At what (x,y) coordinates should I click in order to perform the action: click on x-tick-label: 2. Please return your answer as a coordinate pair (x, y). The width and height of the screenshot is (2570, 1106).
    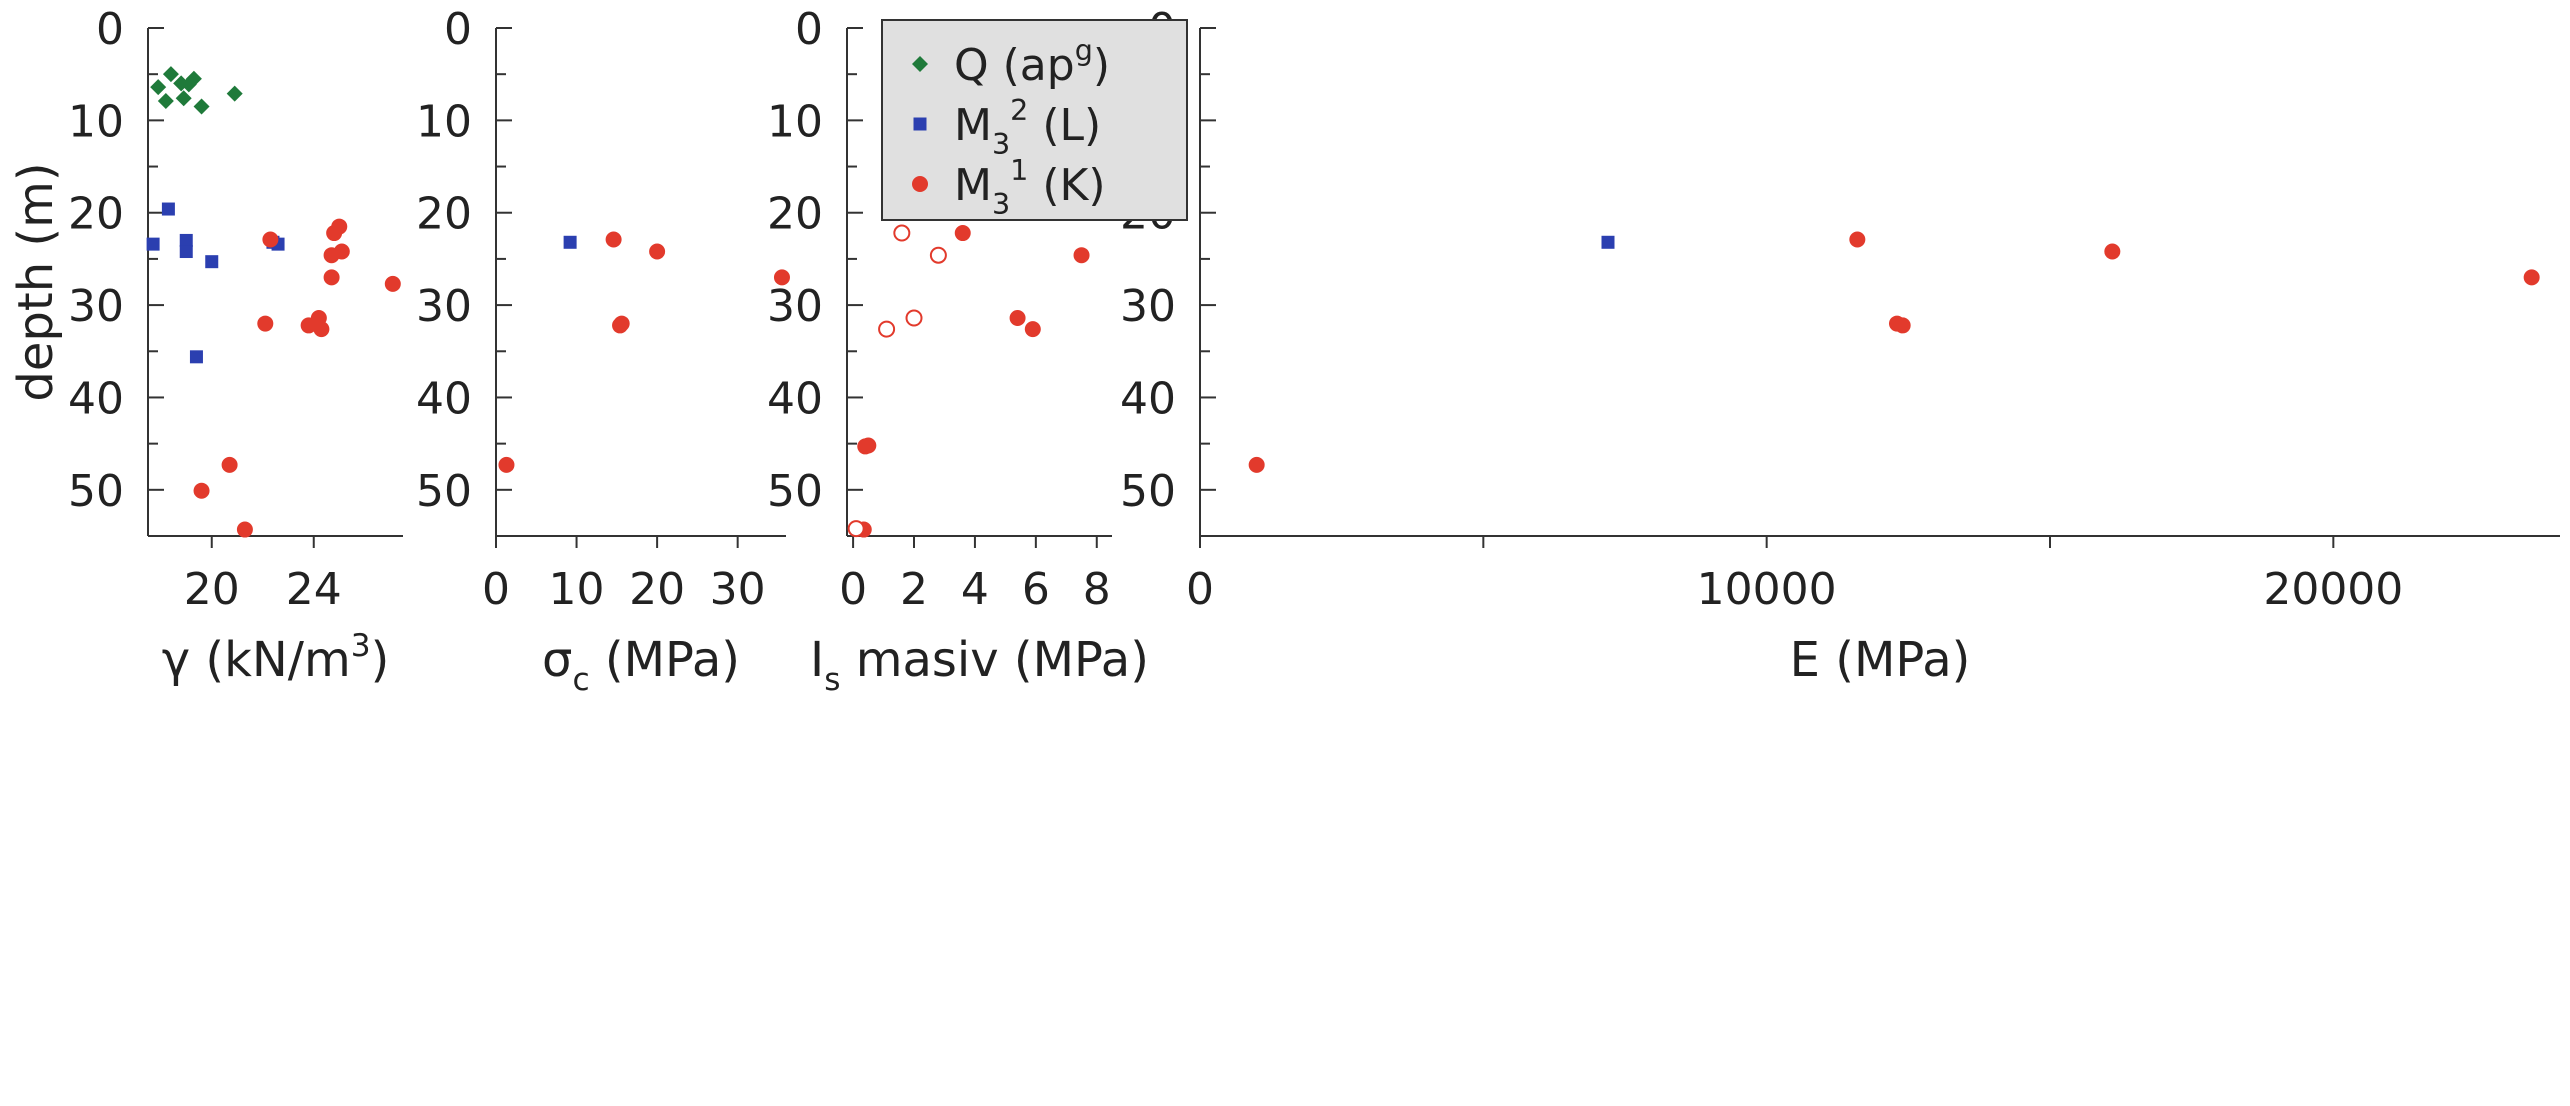
    Looking at the image, I should click on (914, 589).